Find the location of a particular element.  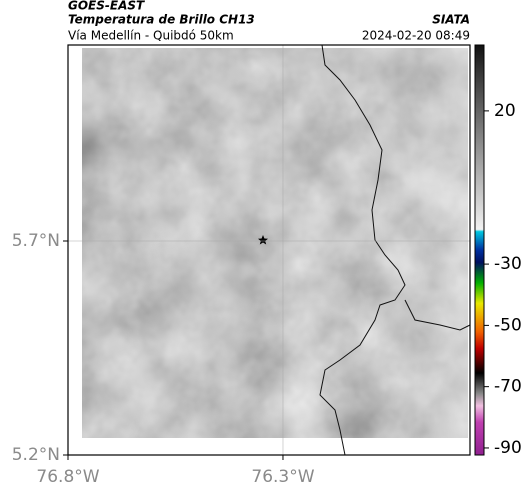

colorbar-tick-label: -70 is located at coordinates (508, 387).